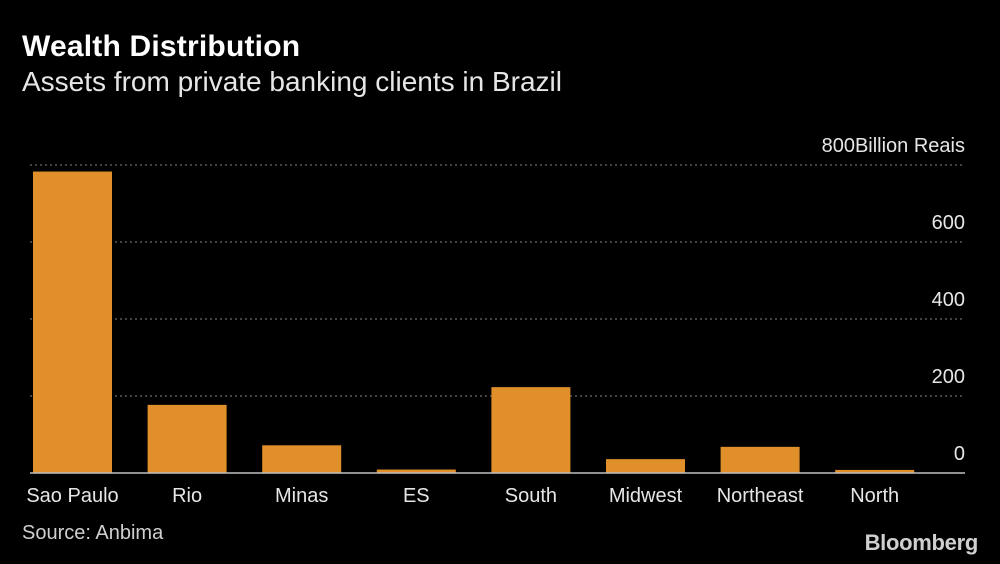 This screenshot has height=564, width=1000. Describe the element at coordinates (531, 496) in the screenshot. I see `x-tick-label: South` at that location.